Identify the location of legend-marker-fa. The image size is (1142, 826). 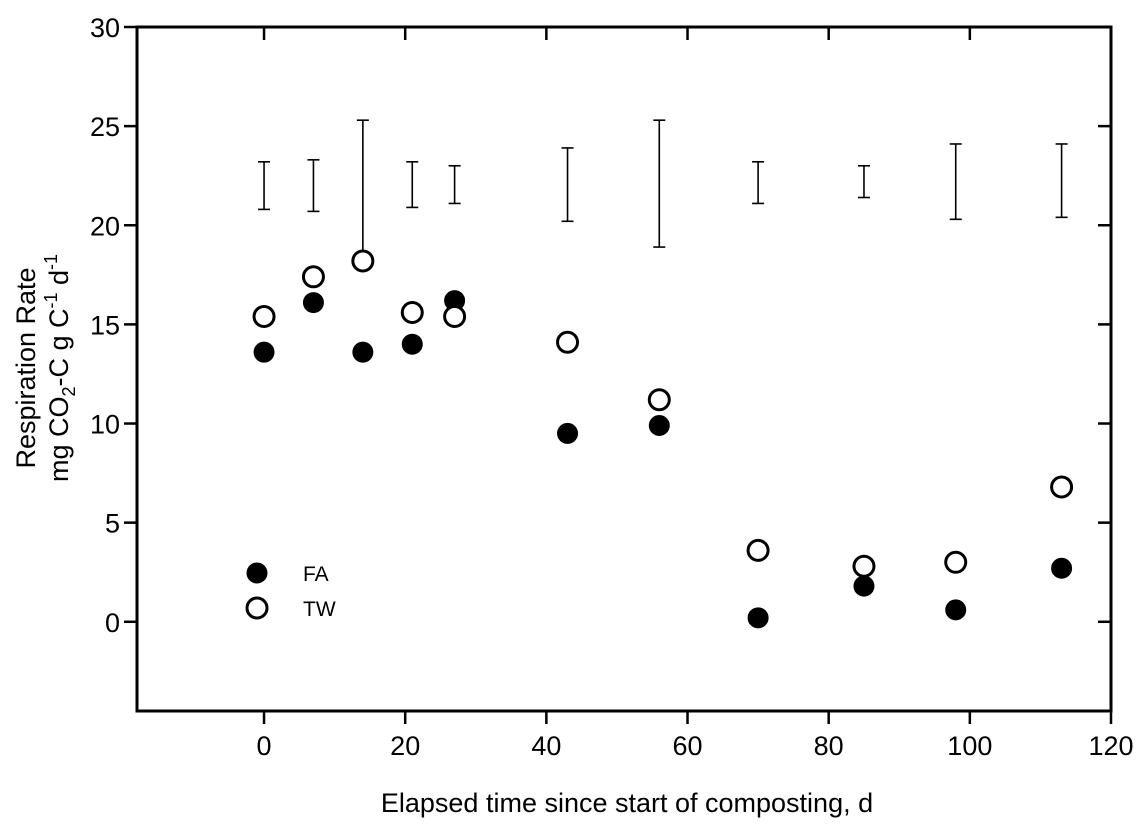
(257, 573).